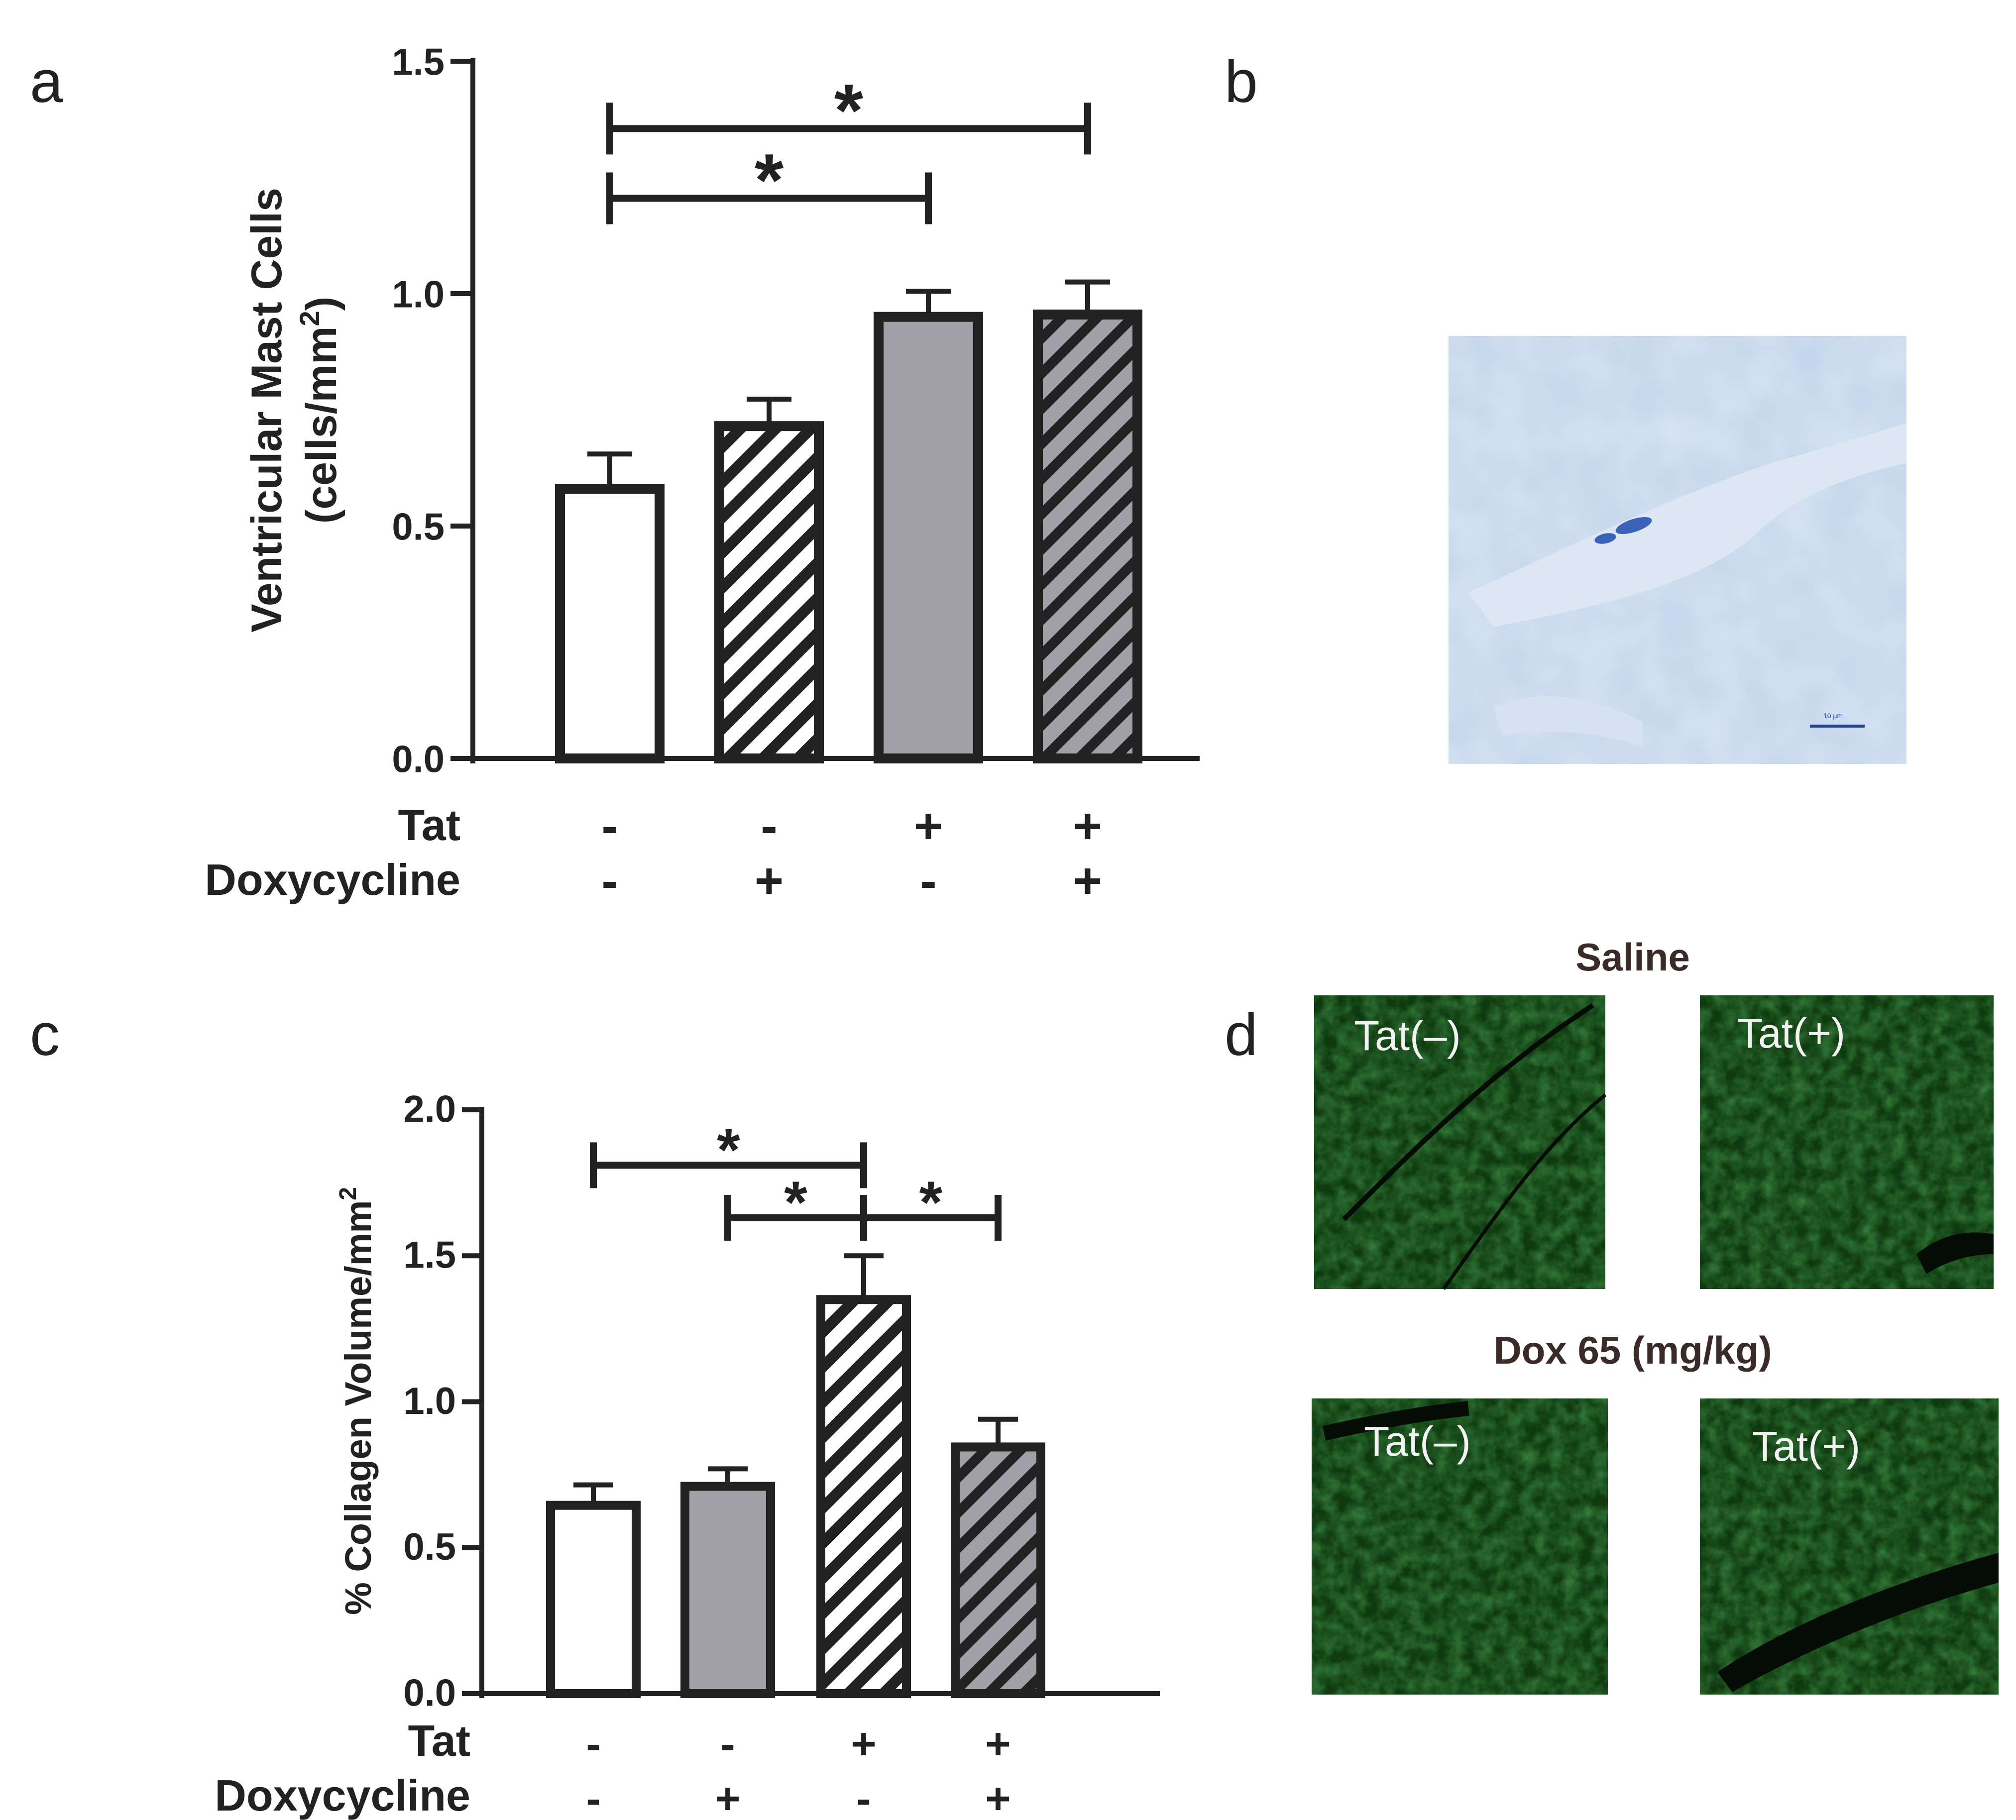 The image size is (2016, 1820). I want to click on y-axis-title-units: (cells/mm2), so click(320, 410).